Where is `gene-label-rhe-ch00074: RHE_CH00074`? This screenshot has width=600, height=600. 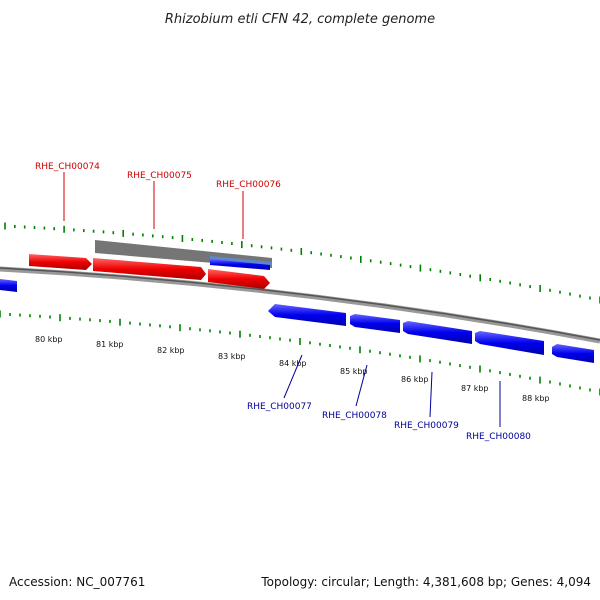
gene-label-rhe-ch00074: RHE_CH00074 is located at coordinates (67, 167).